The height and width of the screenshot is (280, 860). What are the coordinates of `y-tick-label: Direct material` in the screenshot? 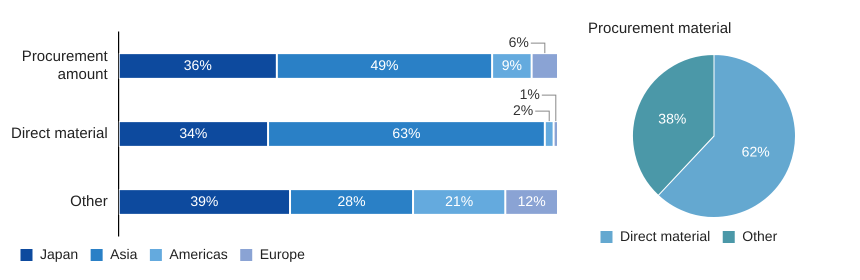 It's located at (59, 133).